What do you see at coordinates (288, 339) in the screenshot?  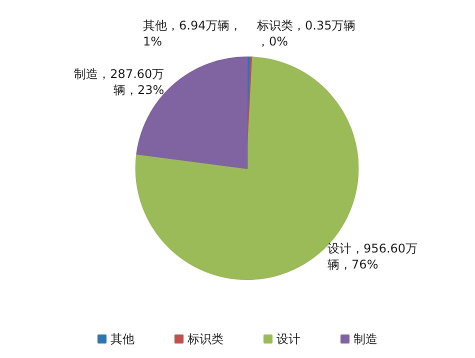 I see `legend-label: 设计` at bounding box center [288, 339].